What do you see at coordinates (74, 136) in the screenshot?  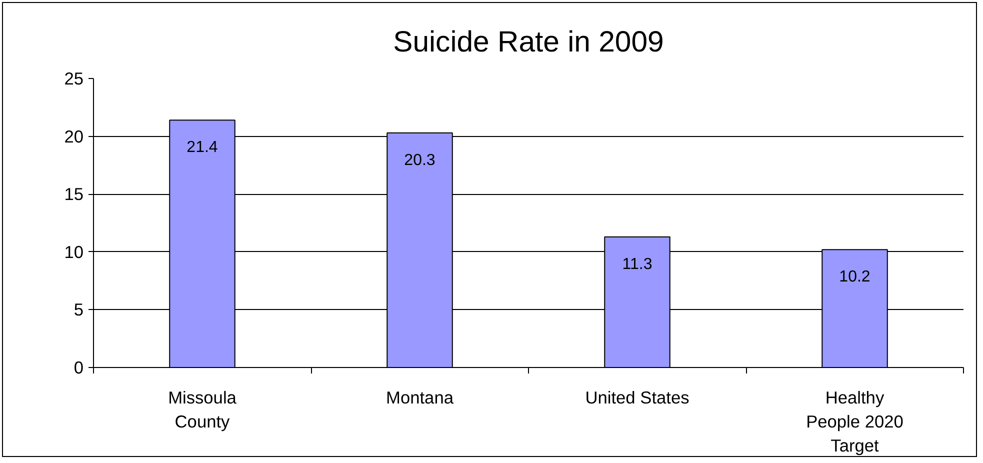 I see `y-tick-label: 20` at bounding box center [74, 136].